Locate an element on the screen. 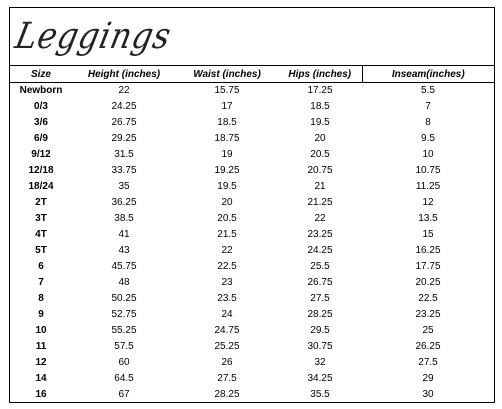  cell-waist: 26 is located at coordinates (227, 362).